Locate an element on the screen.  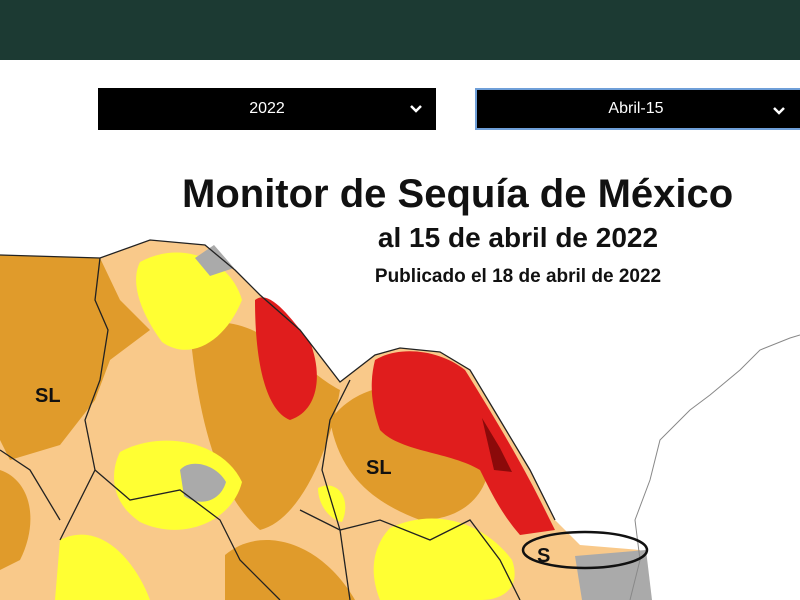
select-value: 2022 is located at coordinates (267, 108).